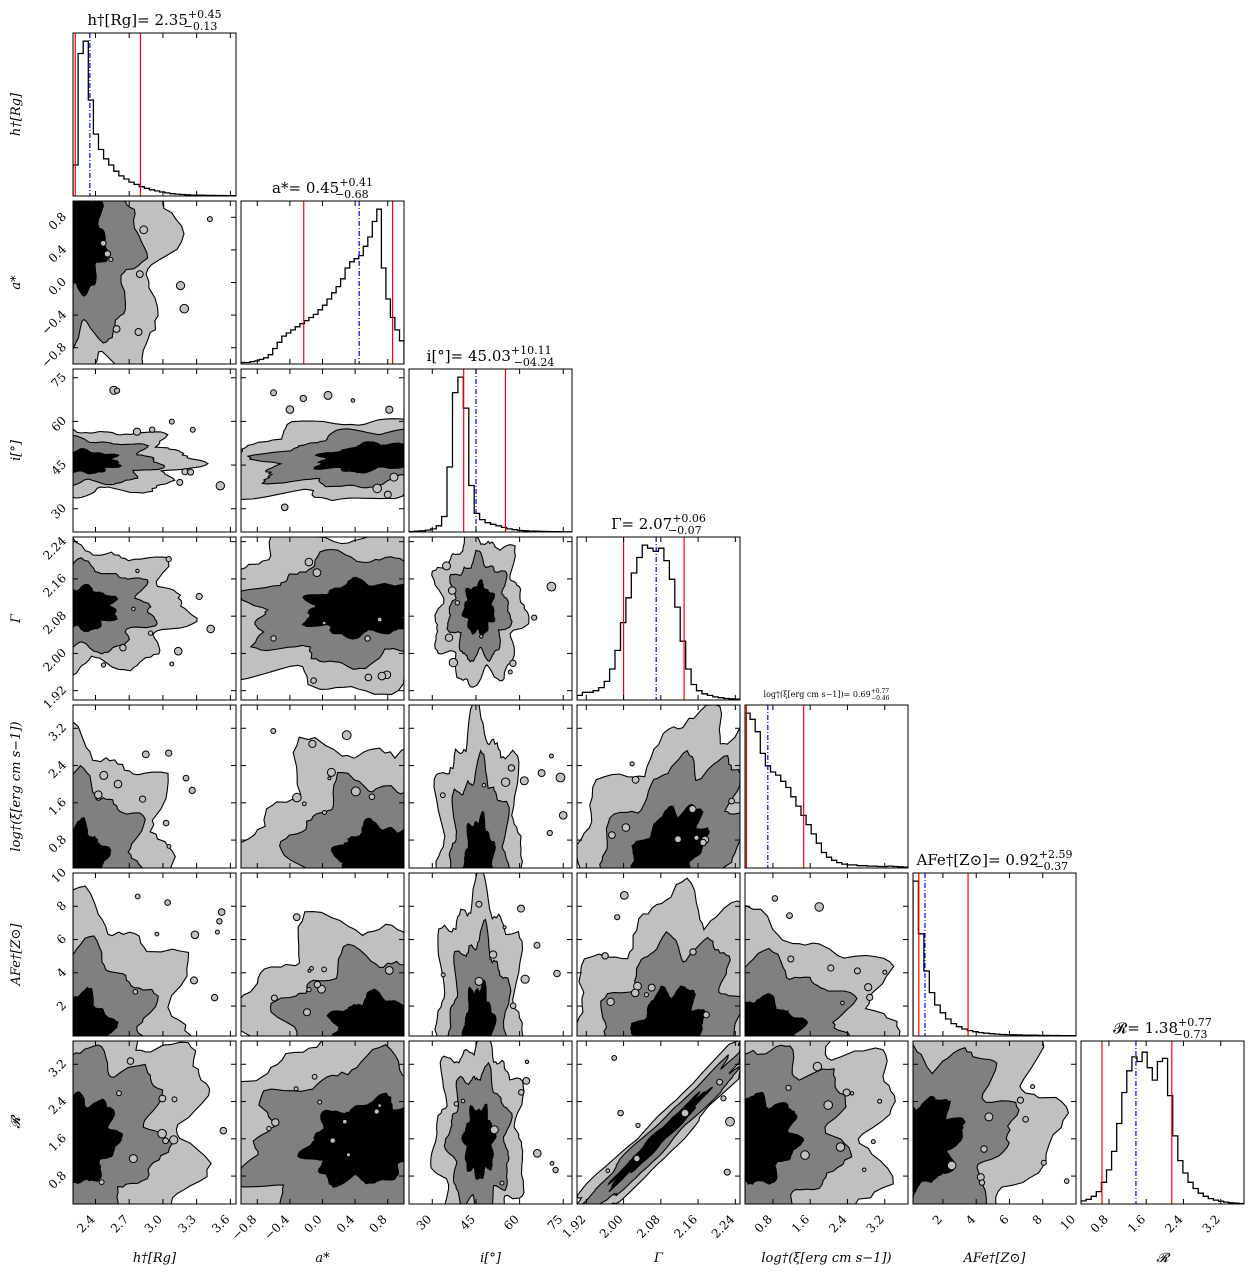  Describe the element at coordinates (322, 188) in the screenshot. I see `panel-title: a*= 0.45+0.41 −0.68` at that location.